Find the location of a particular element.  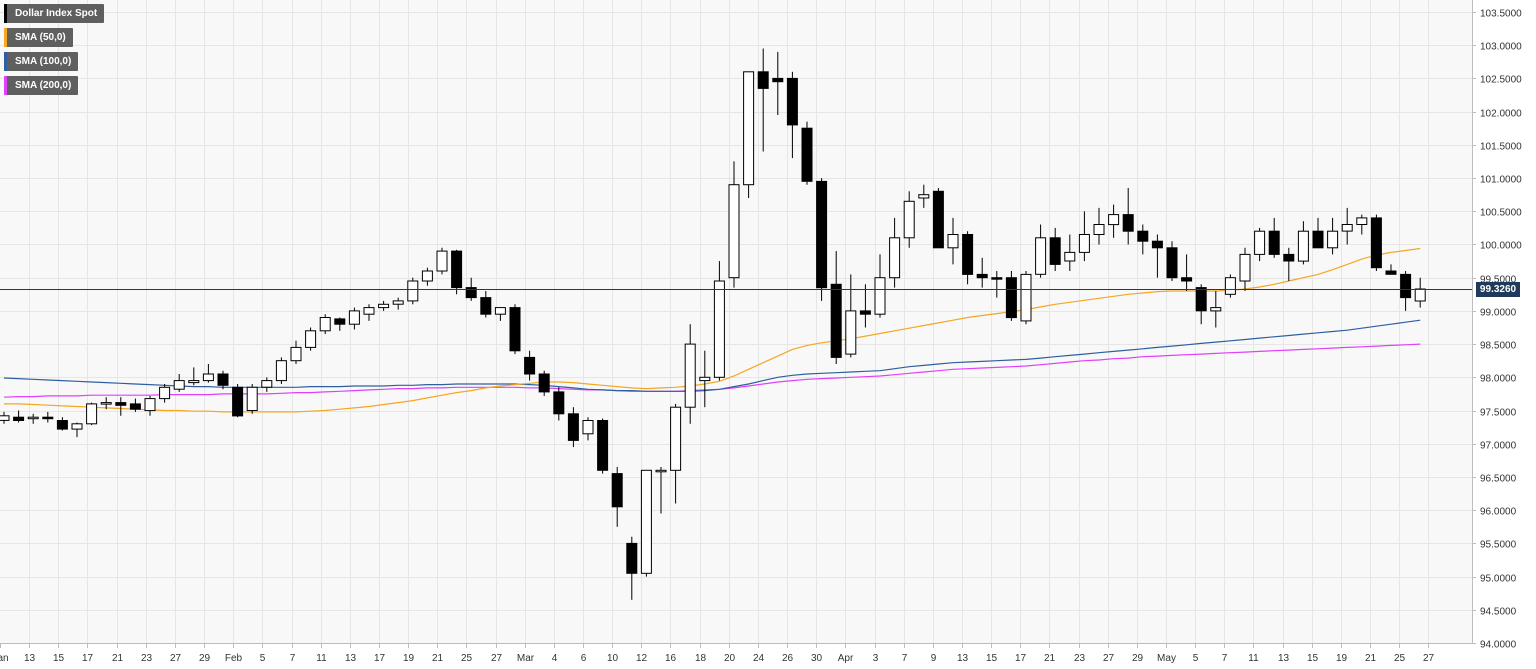

y-tick-label: 100.0000 is located at coordinates (1501, 246).